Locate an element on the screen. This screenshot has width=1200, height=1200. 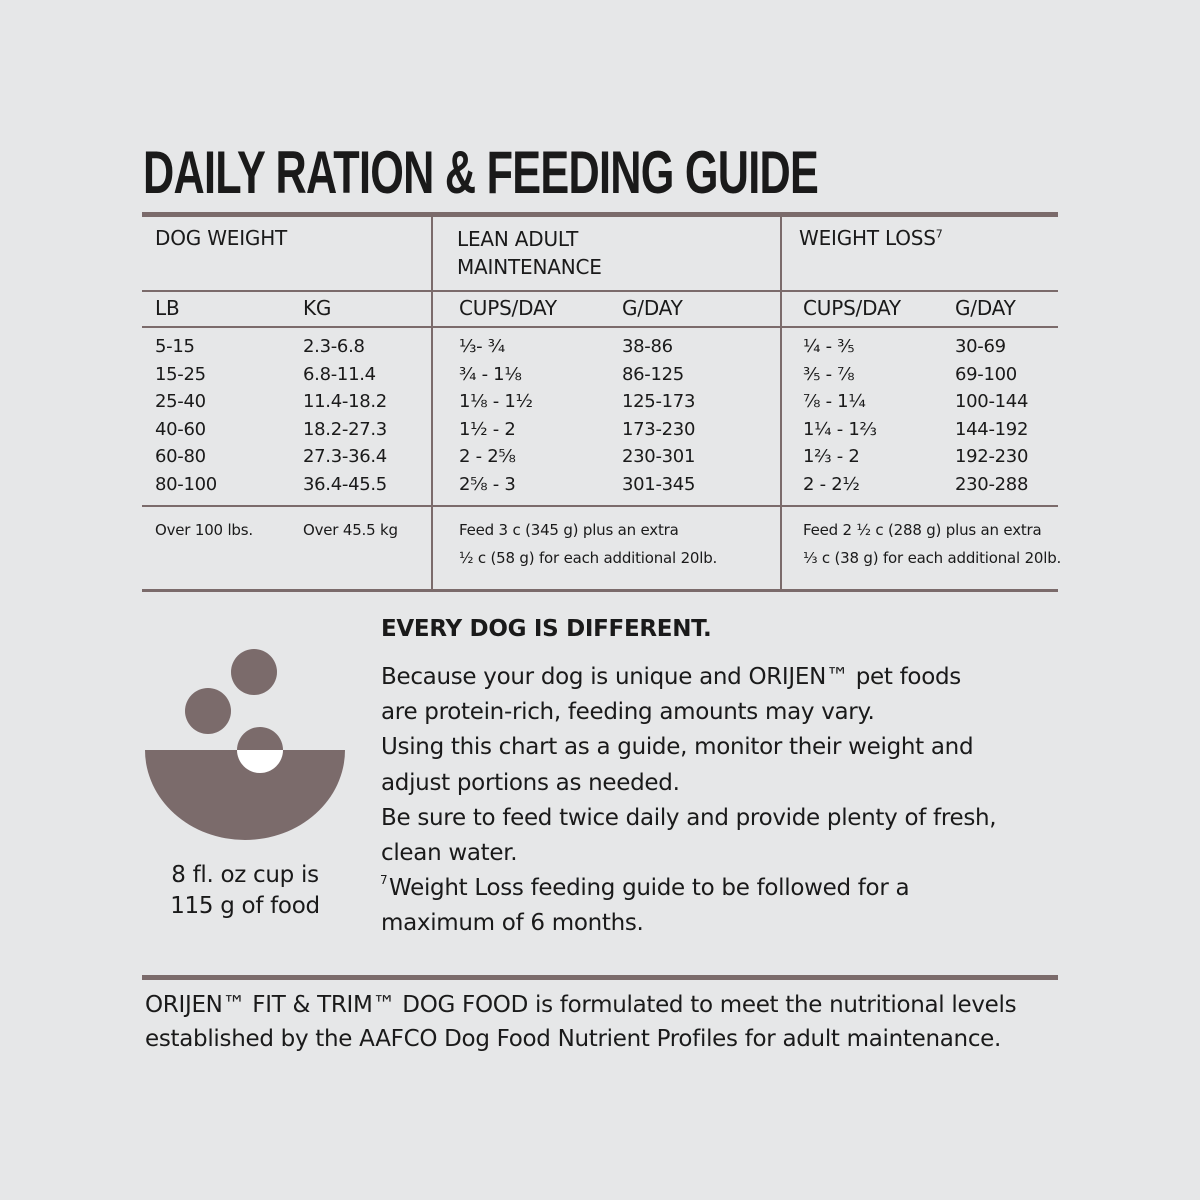
table-cell: 25-40 is located at coordinates (180, 402).